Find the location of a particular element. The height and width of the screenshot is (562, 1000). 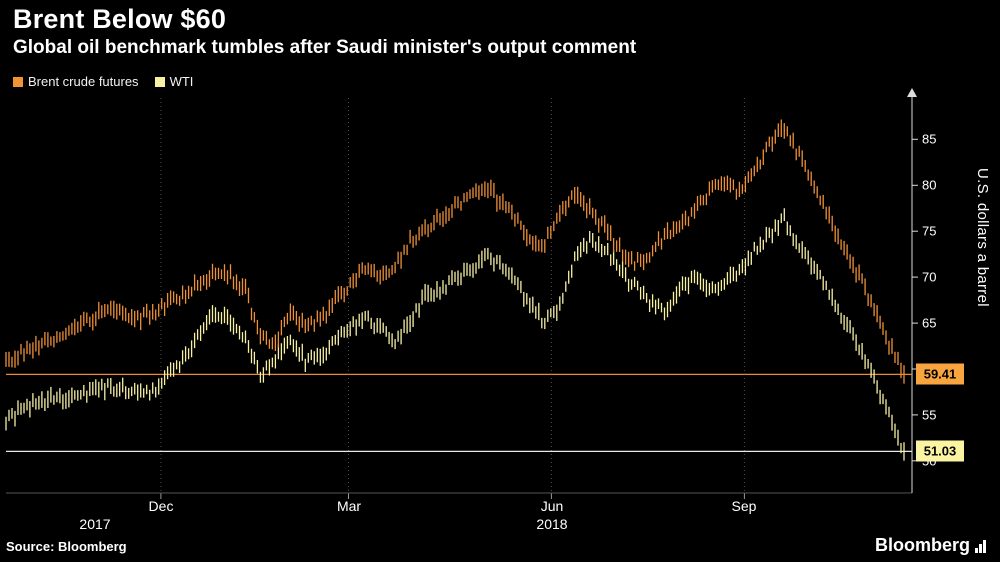

wti-last-price-badge: 51.03 is located at coordinates (940, 451).